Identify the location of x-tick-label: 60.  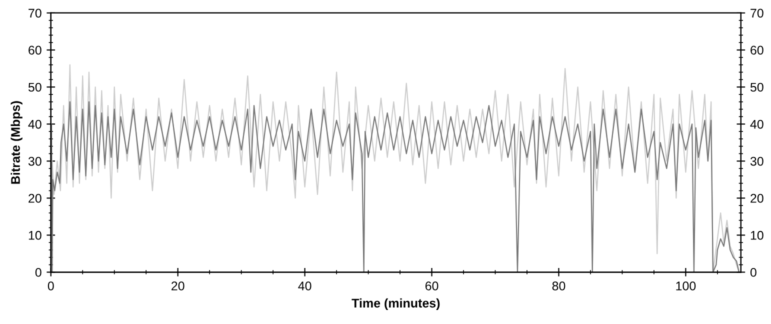
(431, 286).